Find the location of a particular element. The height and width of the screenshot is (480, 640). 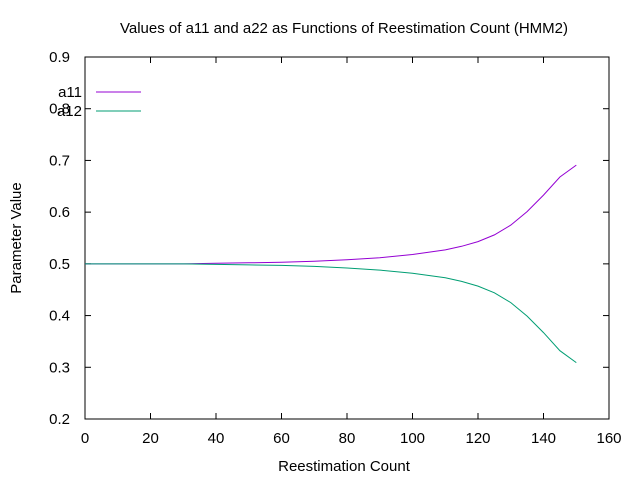

x-axis-label: Reestimation Count is located at coordinates (344, 466).